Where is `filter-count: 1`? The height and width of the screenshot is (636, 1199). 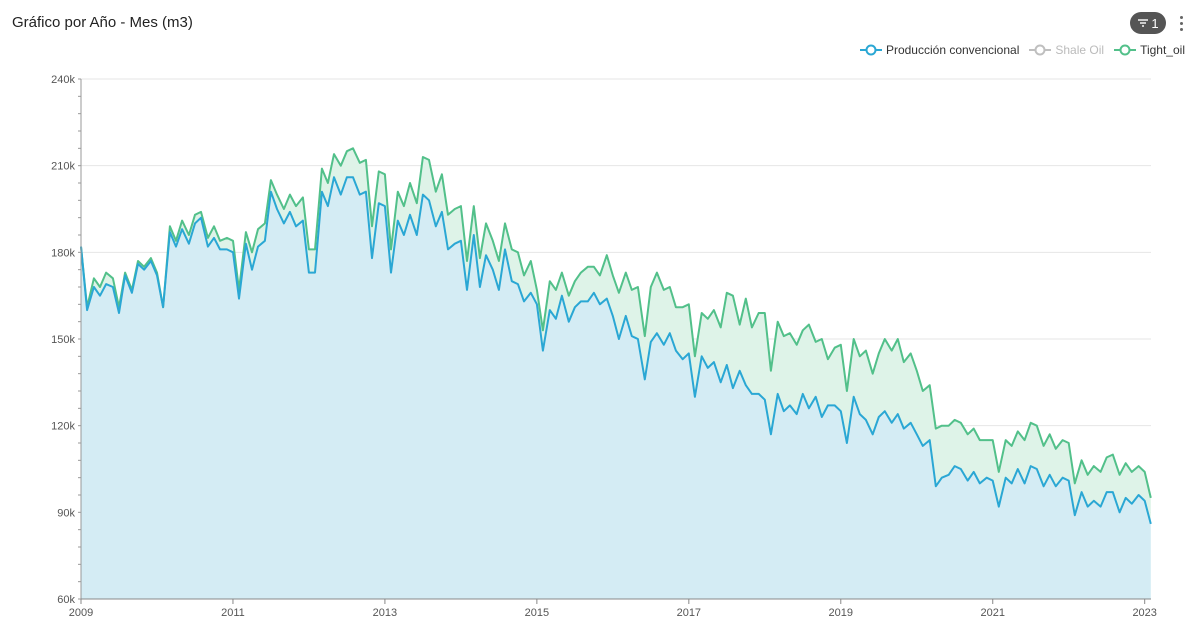 filter-count: 1 is located at coordinates (1155, 23).